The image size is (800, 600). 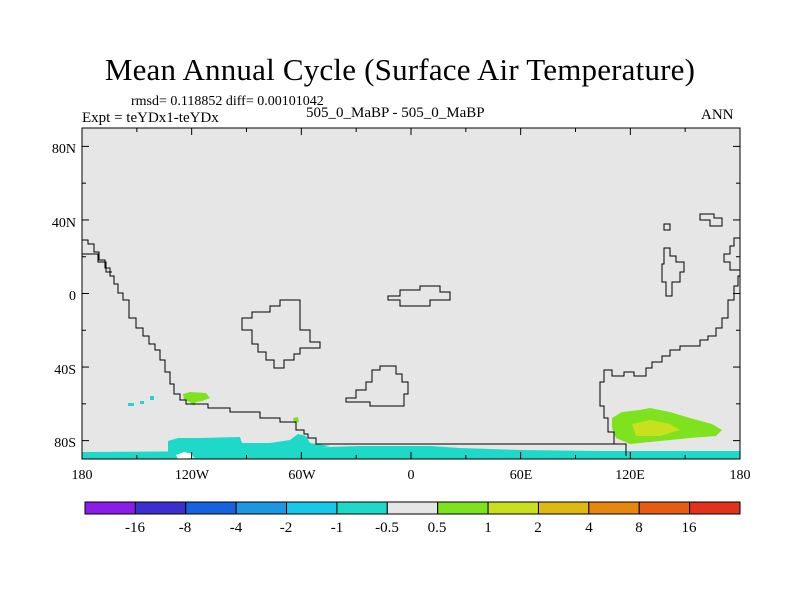 I want to click on y-tick-label-40n: 40N, so click(x=64, y=223).